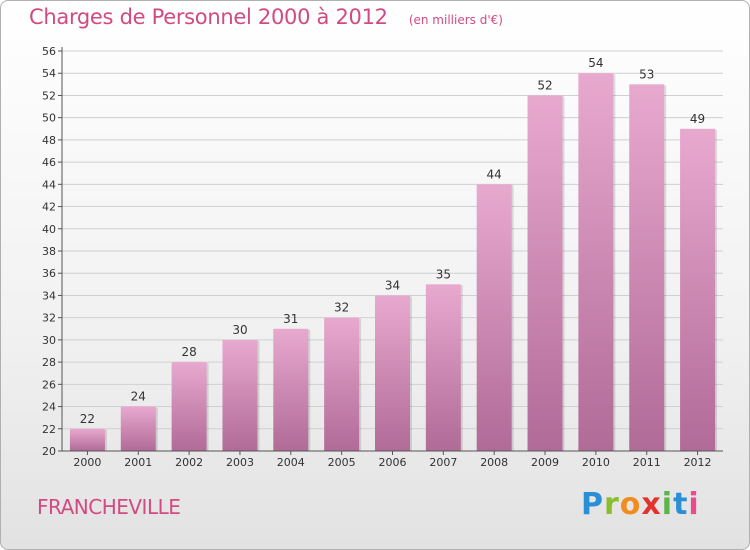  I want to click on y-tick-label: 44, so click(49, 184).